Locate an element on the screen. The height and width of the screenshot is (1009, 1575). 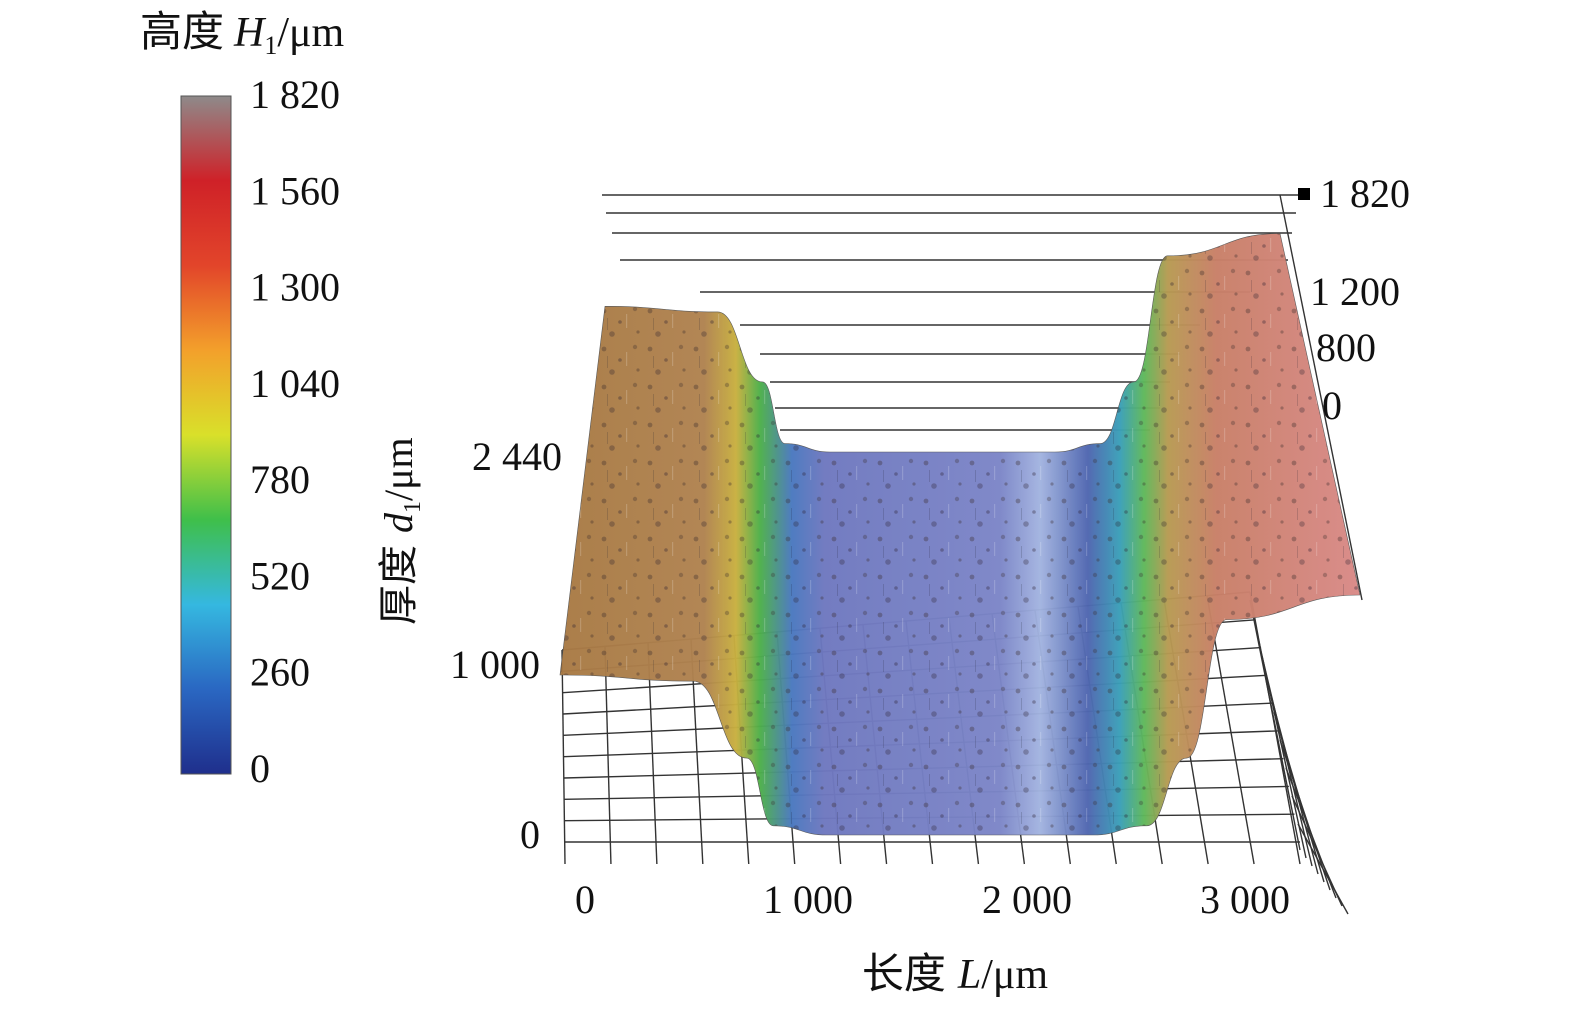
z-tick-label: 1 820 is located at coordinates (1365, 193).